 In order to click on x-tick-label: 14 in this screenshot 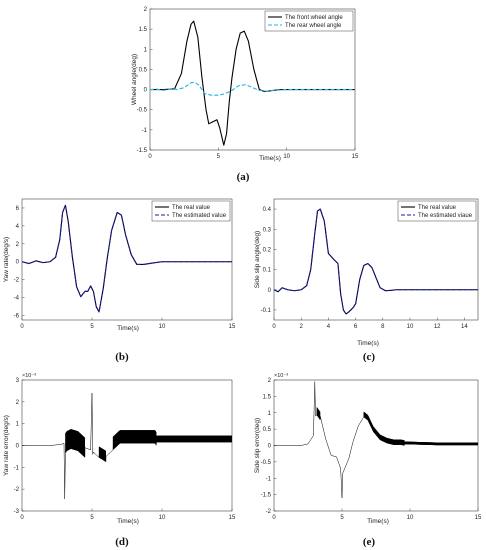, I will do `click(464, 327)`.